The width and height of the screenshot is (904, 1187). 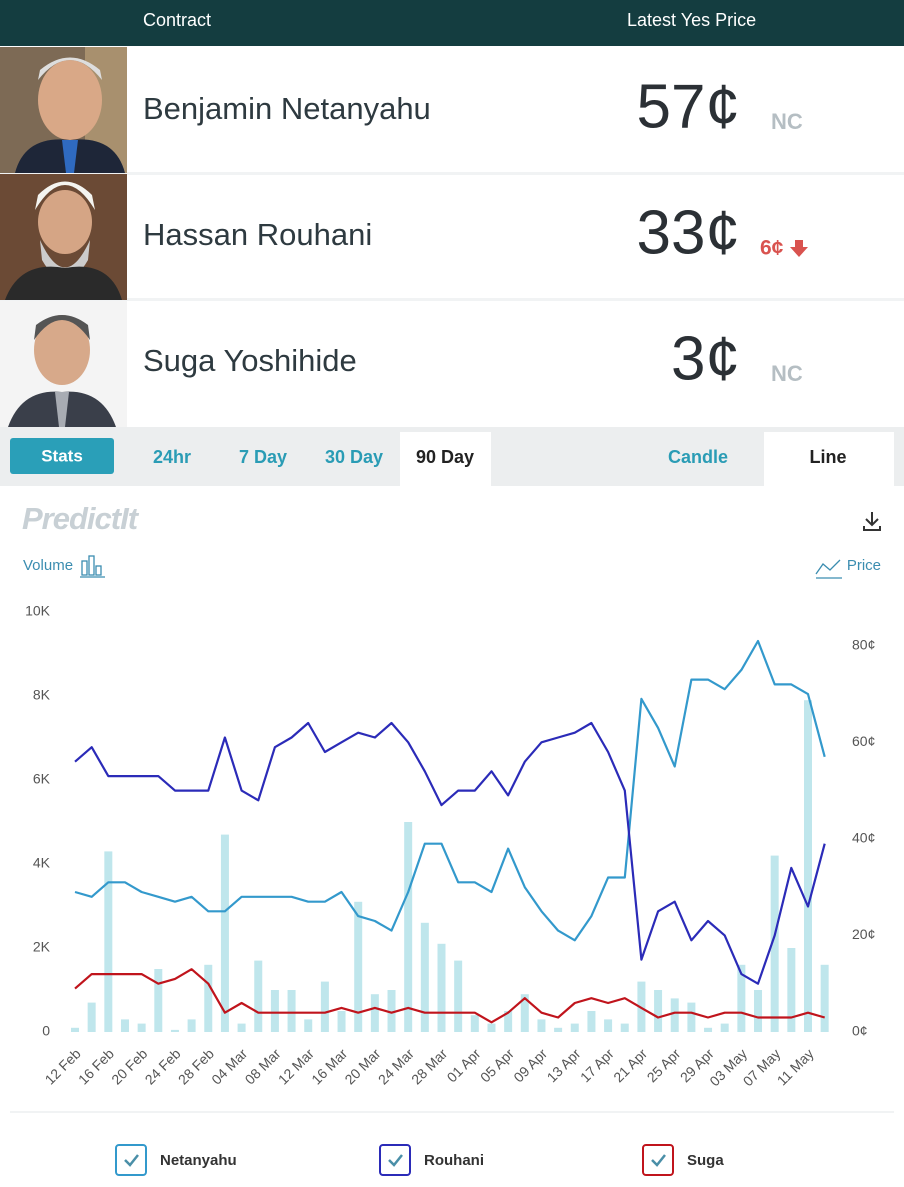 I want to click on header-price: Latest Yes Price, so click(x=691, y=20).